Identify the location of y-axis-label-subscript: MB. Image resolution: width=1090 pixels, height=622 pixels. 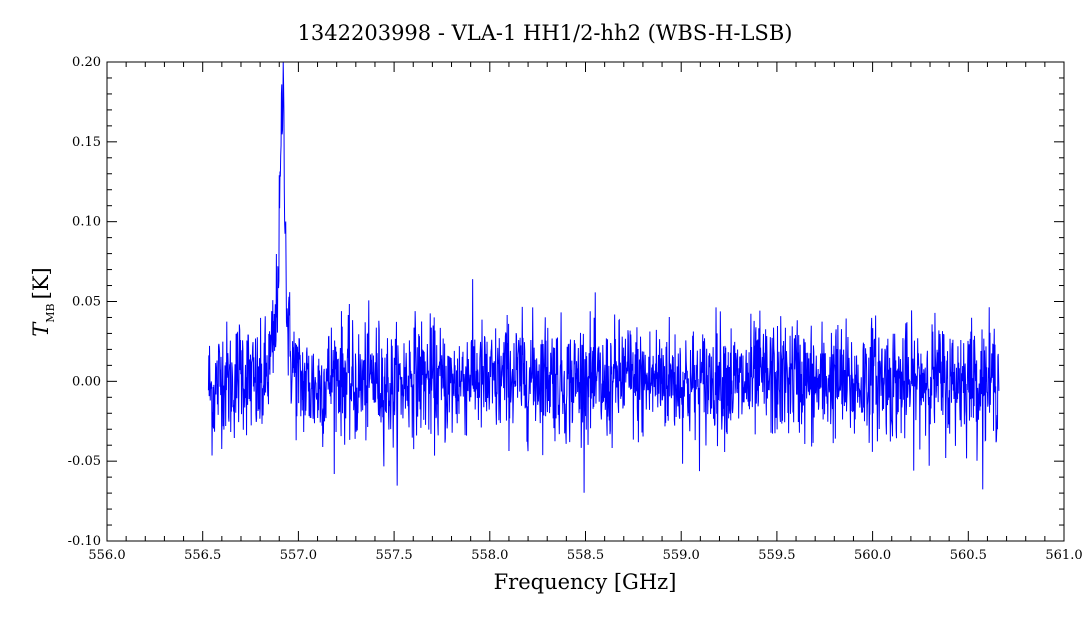
(50, 312).